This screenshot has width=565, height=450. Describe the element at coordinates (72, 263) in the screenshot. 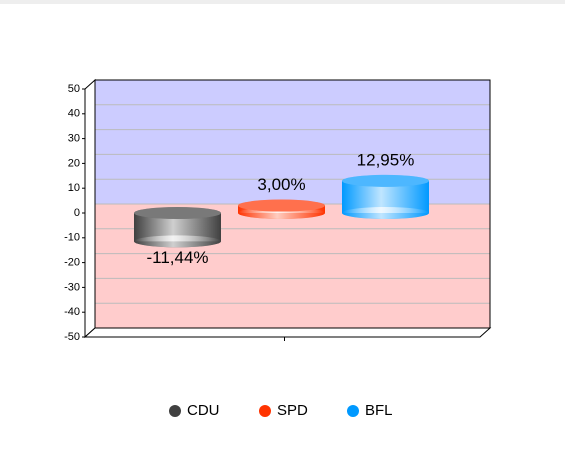

I see `y-tick-label: -20` at that location.